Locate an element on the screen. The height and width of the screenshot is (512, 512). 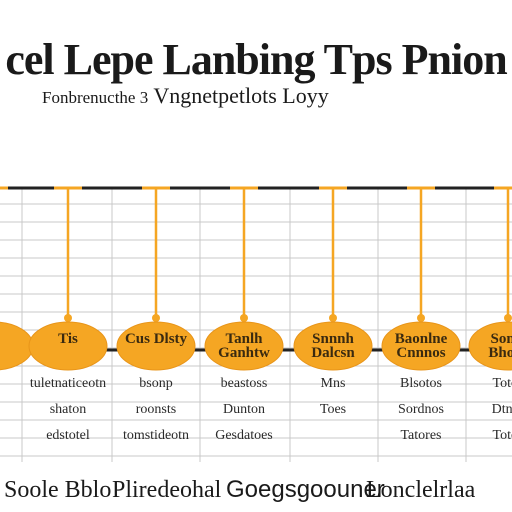
node-label: Snnnh Dalcsn is located at coordinates (333, 346).